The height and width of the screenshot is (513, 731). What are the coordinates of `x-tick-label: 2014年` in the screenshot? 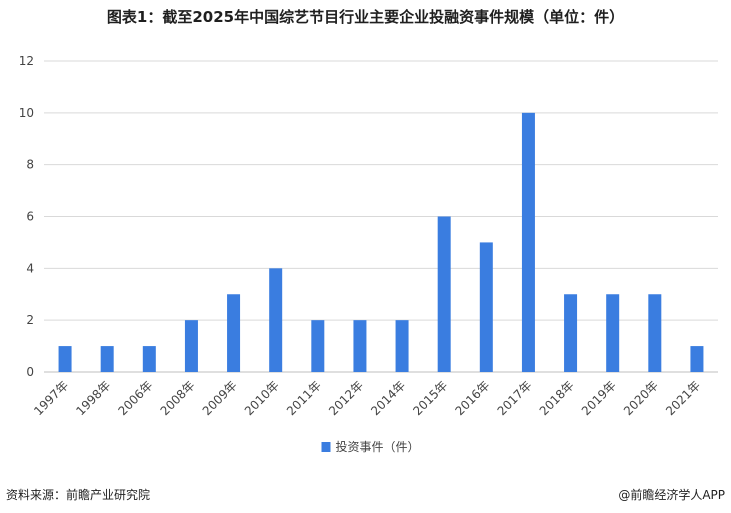 It's located at (388, 398).